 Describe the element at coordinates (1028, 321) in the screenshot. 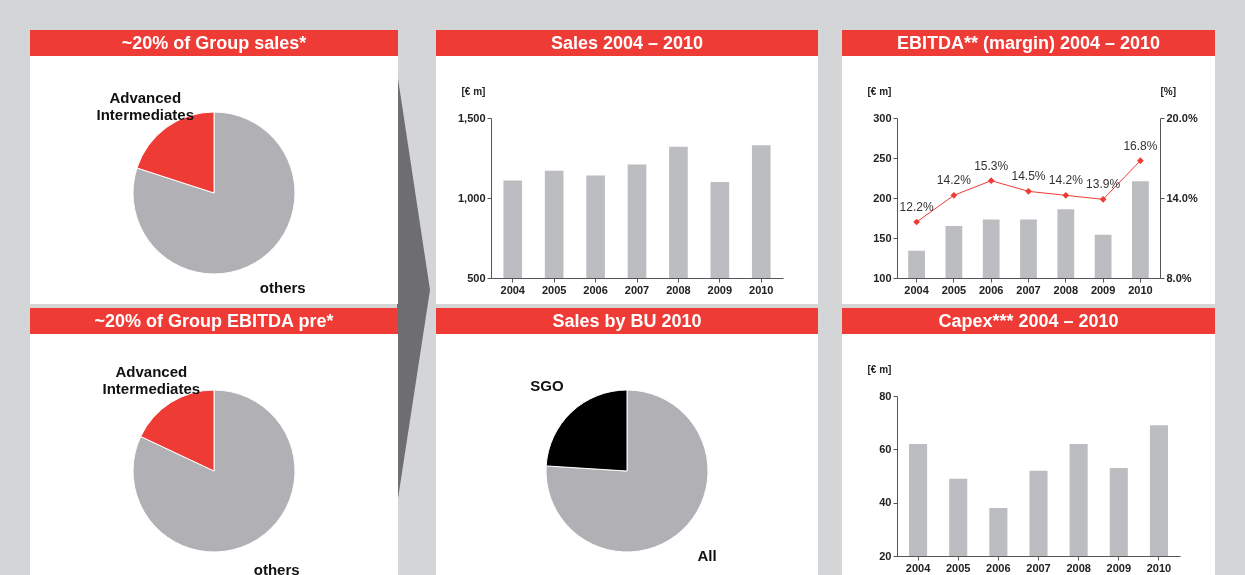

I see `chart-title: Capex*** 2004 – 2010` at that location.